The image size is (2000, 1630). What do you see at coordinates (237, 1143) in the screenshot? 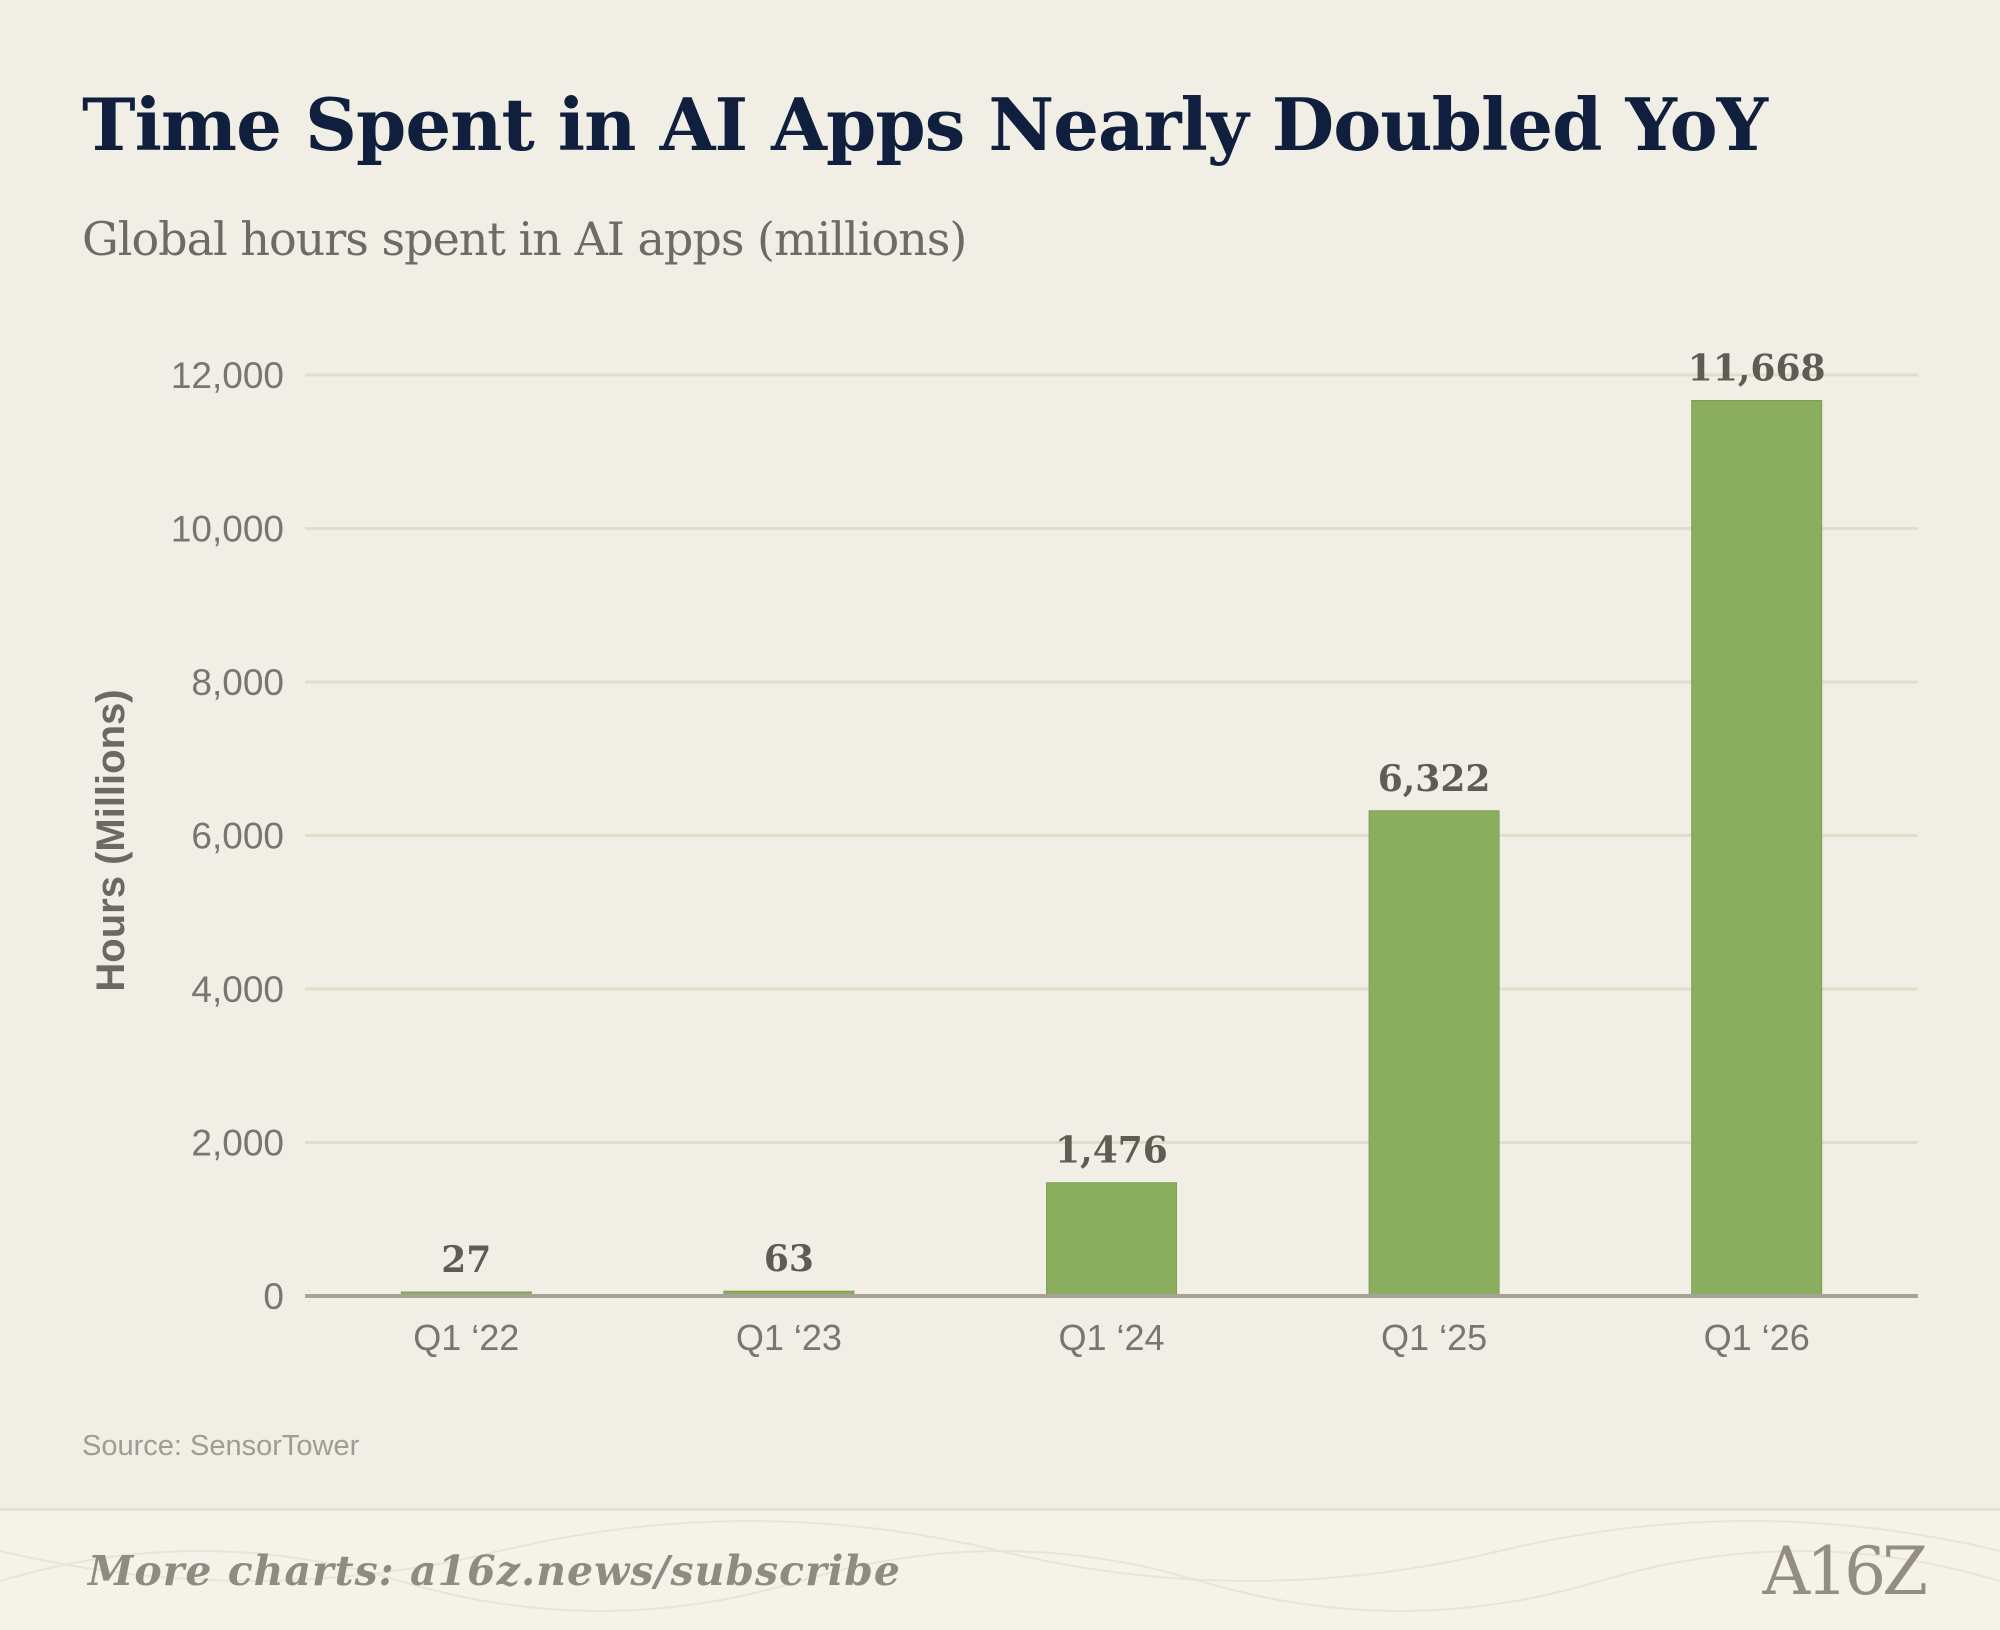
I see `y-tick-label: 2,000` at bounding box center [237, 1143].